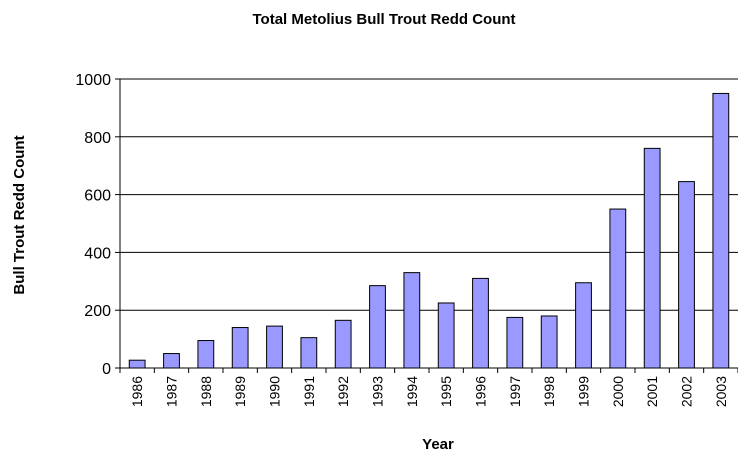 The height and width of the screenshot is (459, 738). I want to click on y-tick-label: 0, so click(106, 369).